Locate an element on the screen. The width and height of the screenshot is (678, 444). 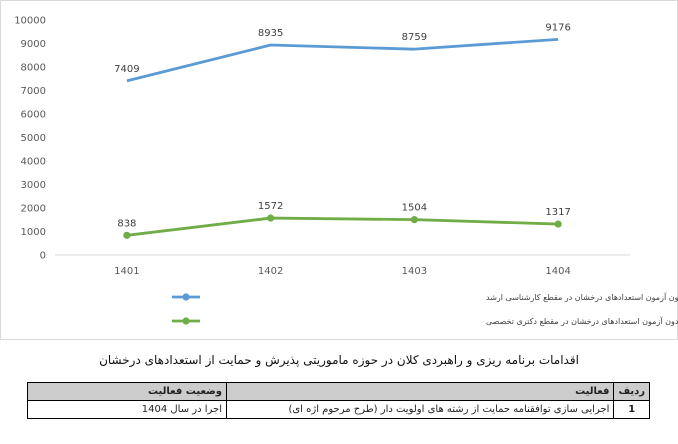
cell-status: اجرا در سال 1404 is located at coordinates (127, 409).